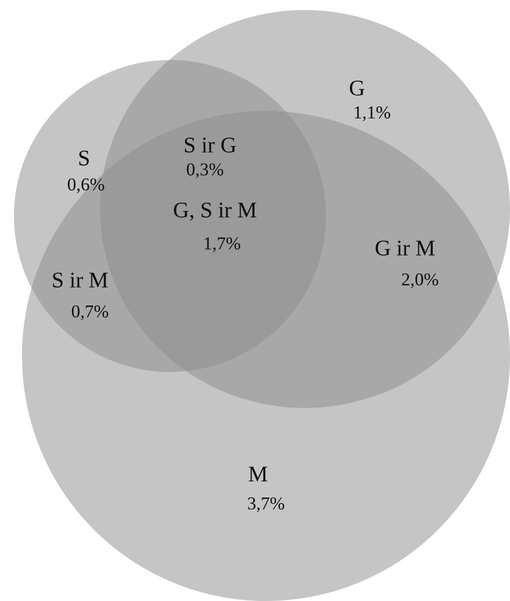  What do you see at coordinates (205, 170) in the screenshot?
I see `data-label: 0,3%` at bounding box center [205, 170].